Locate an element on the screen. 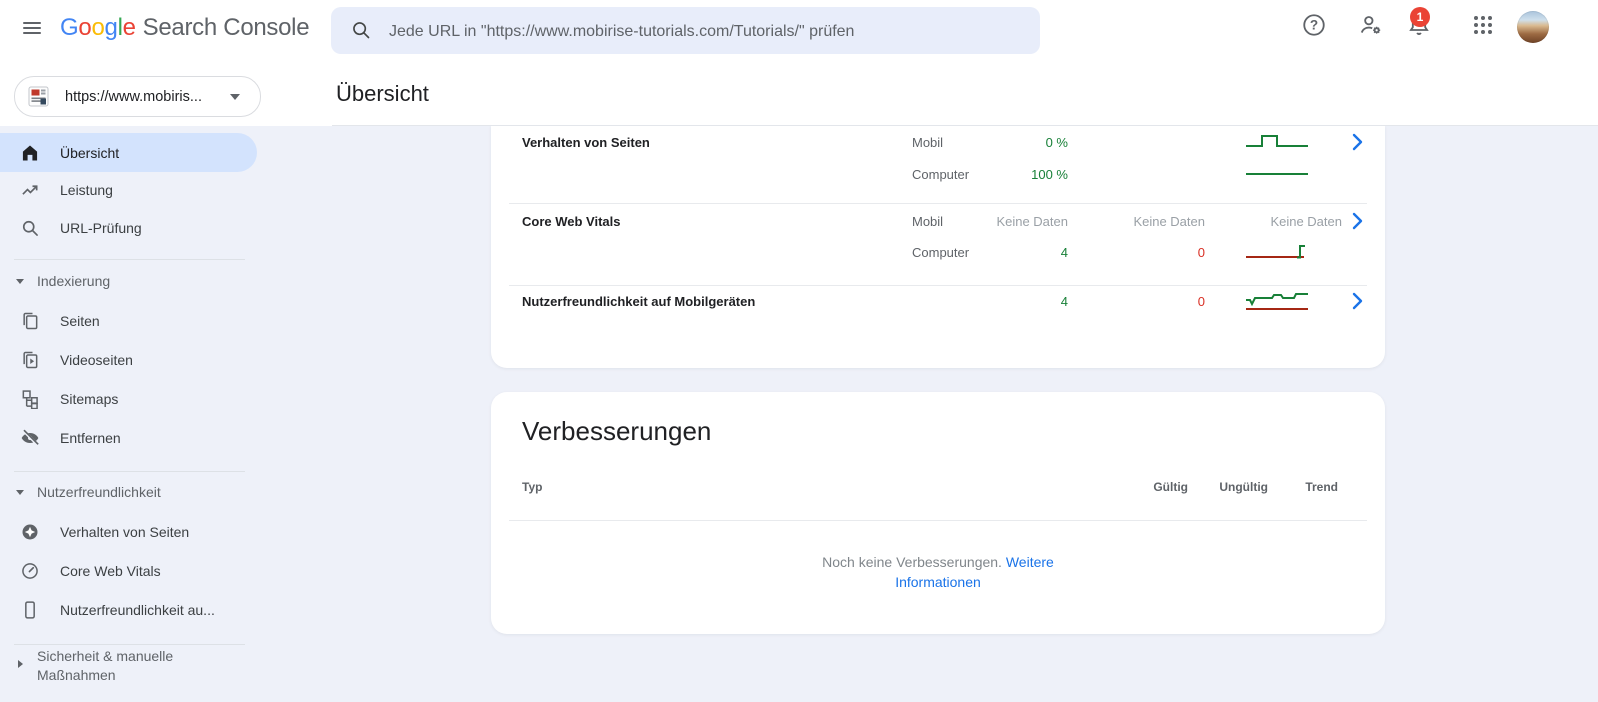 Image resolution: width=1598 pixels, height=702 pixels. logo-letter: G is located at coordinates (69, 27).